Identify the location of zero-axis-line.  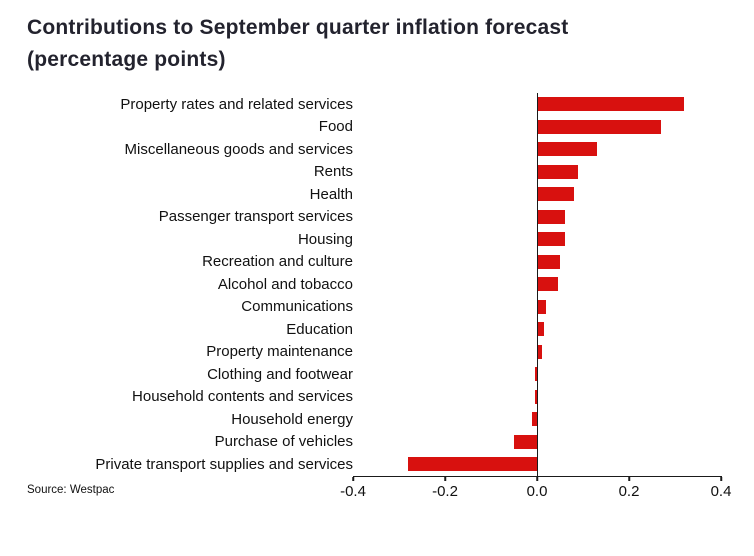
(537, 284).